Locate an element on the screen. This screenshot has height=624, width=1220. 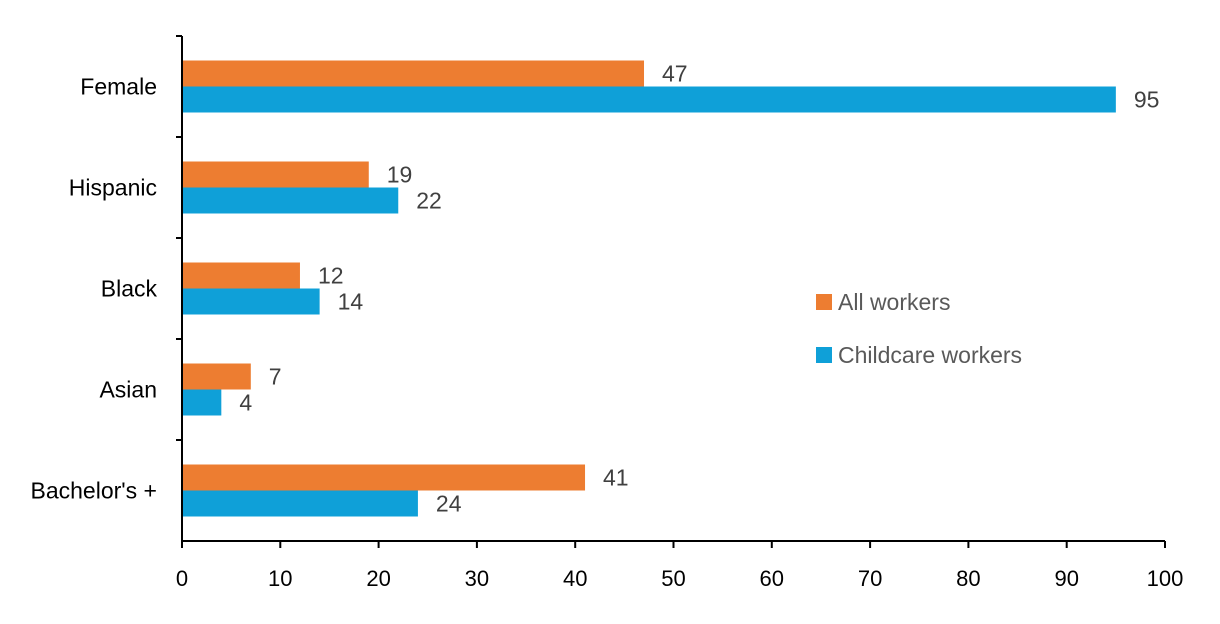
x-tick-label: 80 is located at coordinates (968, 578).